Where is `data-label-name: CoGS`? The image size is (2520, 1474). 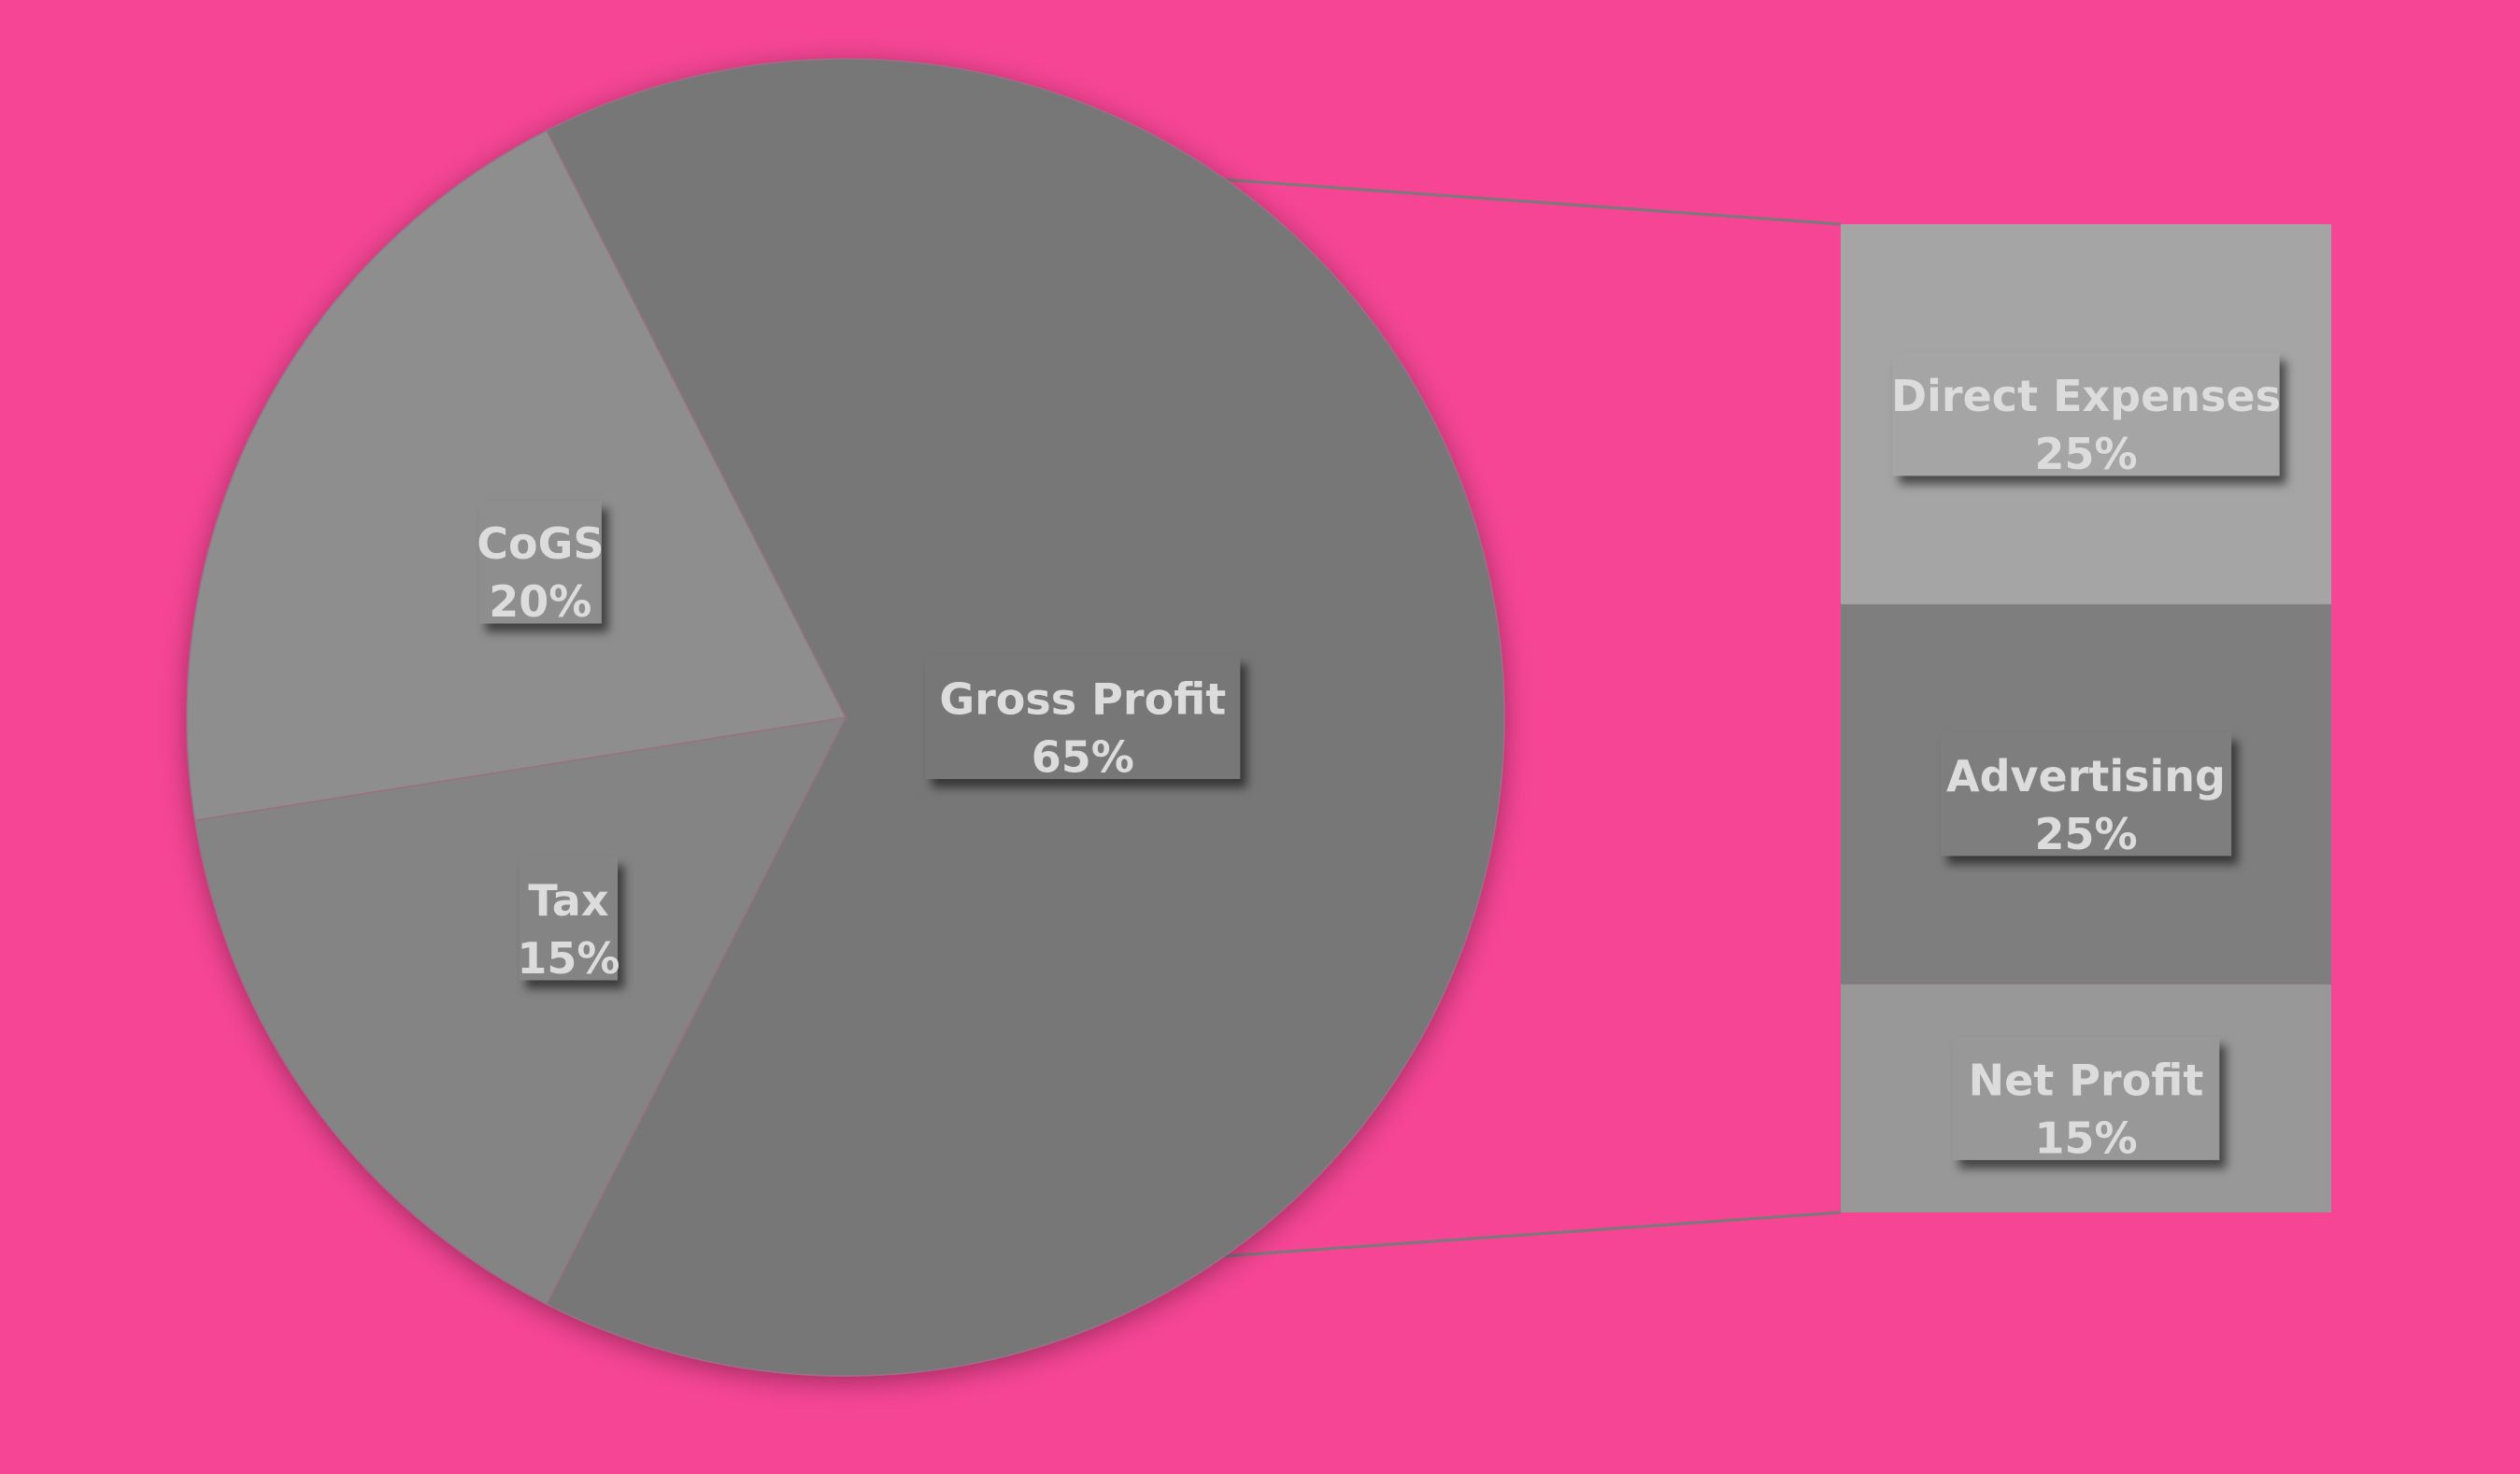 data-label-name: CoGS is located at coordinates (540, 543).